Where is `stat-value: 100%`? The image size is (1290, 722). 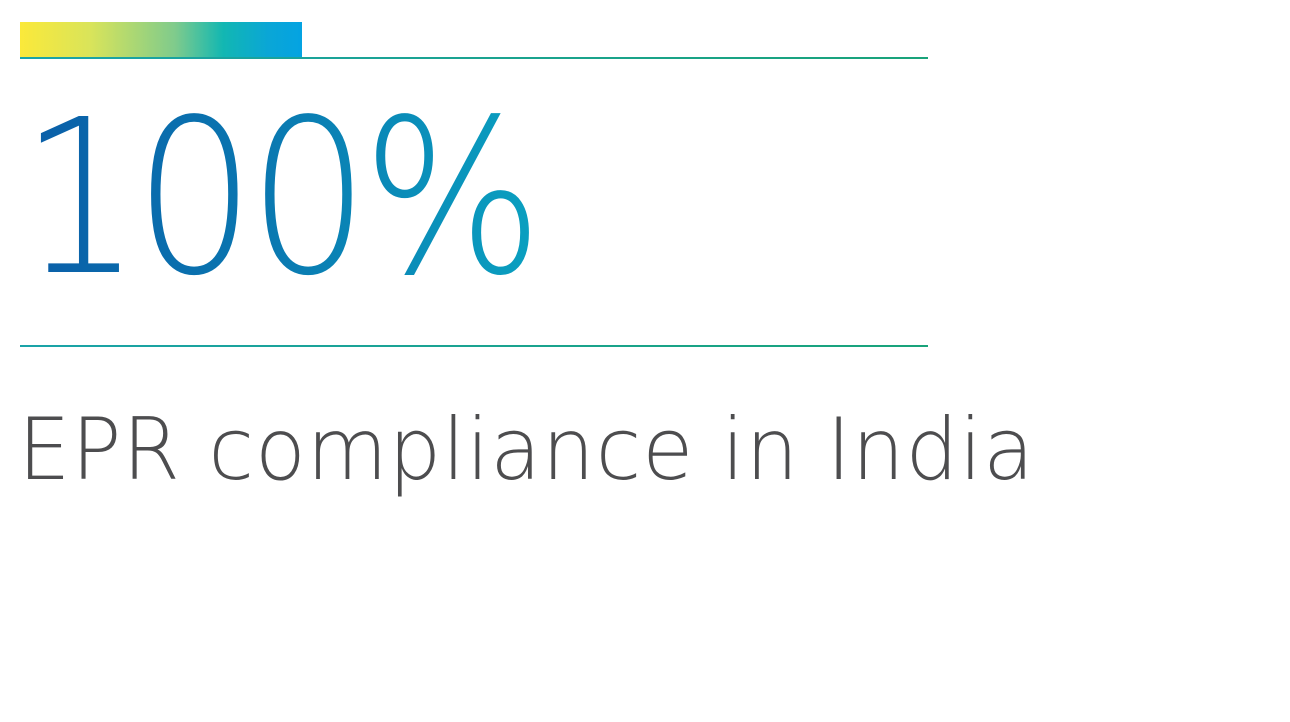 stat-value: 100% is located at coordinates (281, 198).